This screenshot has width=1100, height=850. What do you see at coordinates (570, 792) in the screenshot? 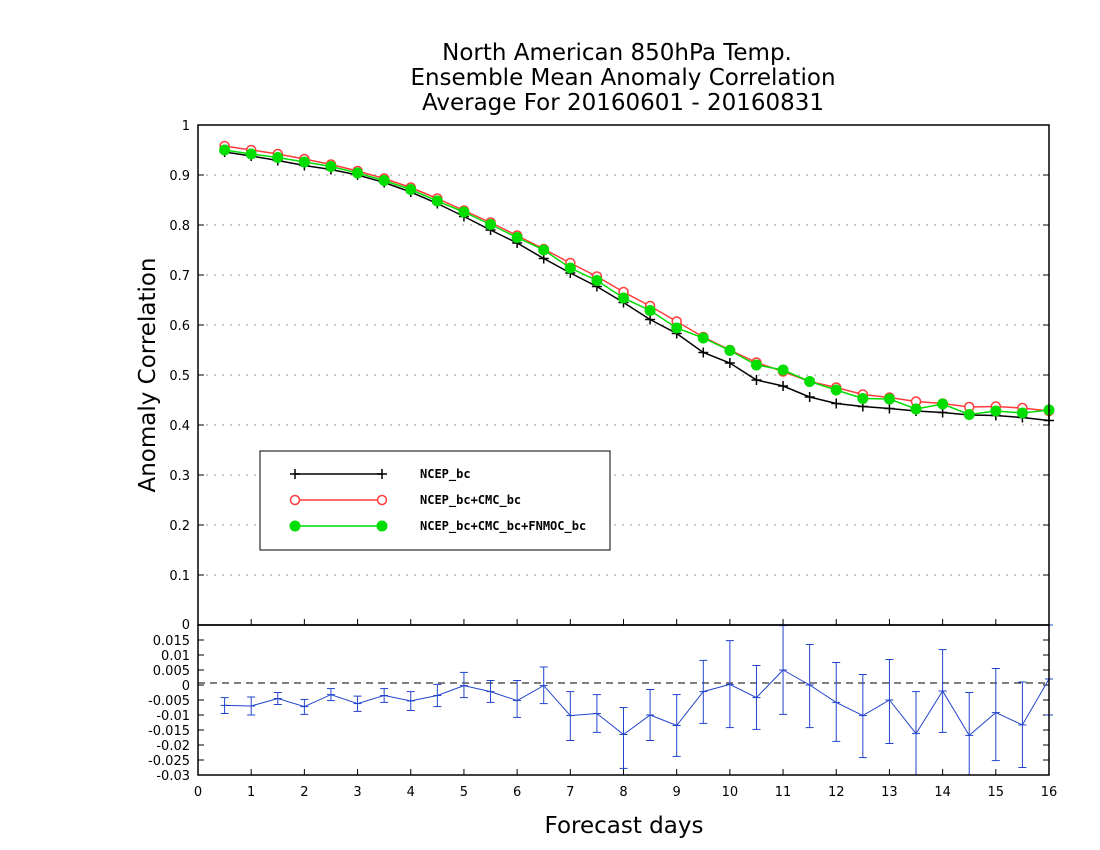
I see `x-tick-label: 7` at bounding box center [570, 792].